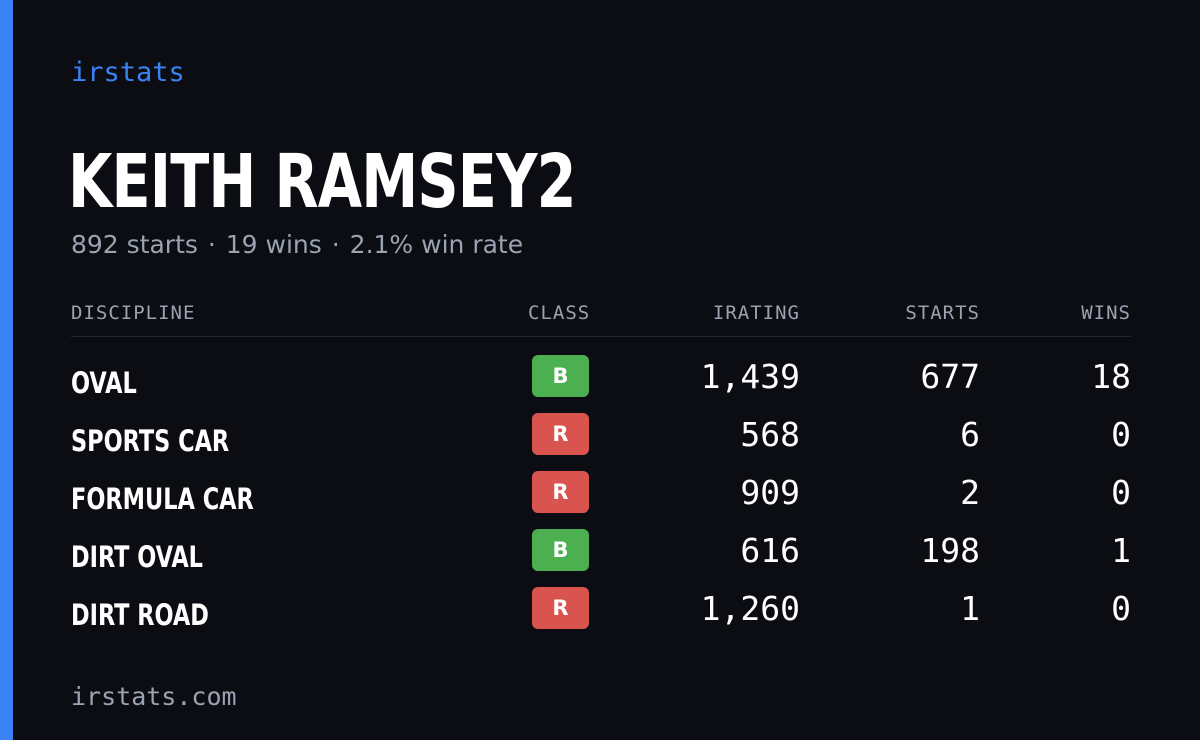  What do you see at coordinates (970, 434) in the screenshot?
I see `starts-value: 6` at bounding box center [970, 434].